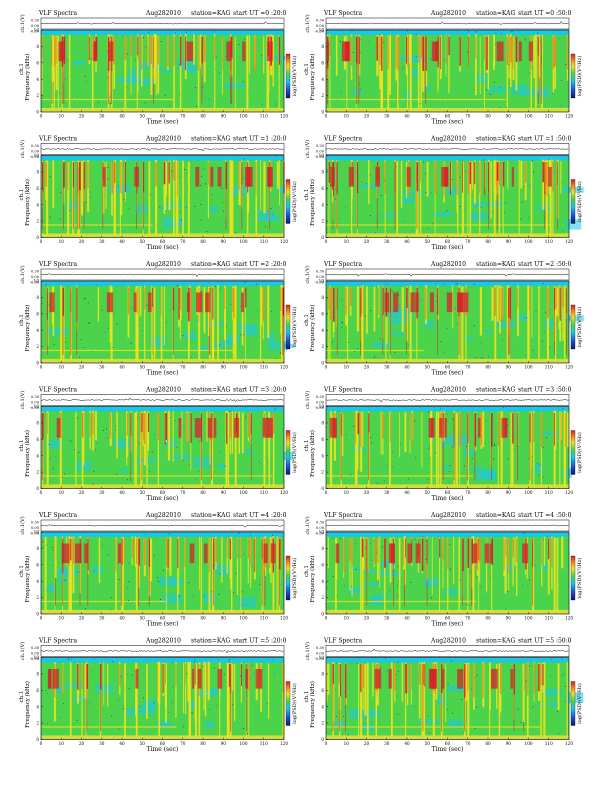  I want to click on y-tick-label: 2, so click(37, 723).